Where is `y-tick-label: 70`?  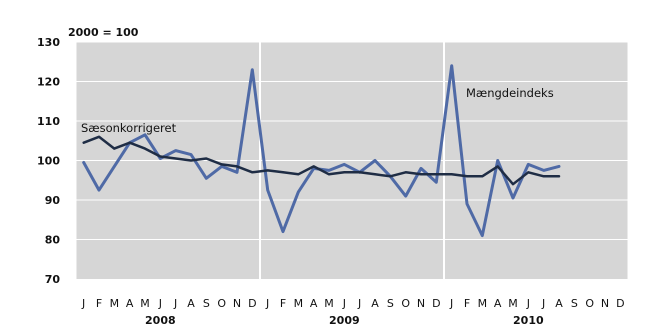
y-tick-label: 70 is located at coordinates (53, 279).